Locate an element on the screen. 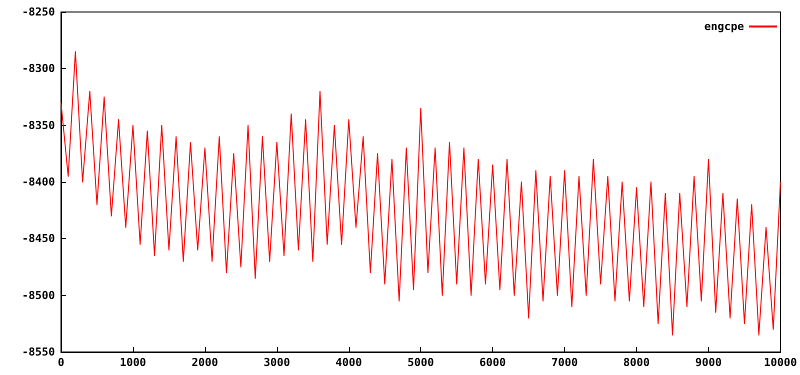 This screenshot has width=800, height=375. x-tick-label: 6000 is located at coordinates (492, 362).